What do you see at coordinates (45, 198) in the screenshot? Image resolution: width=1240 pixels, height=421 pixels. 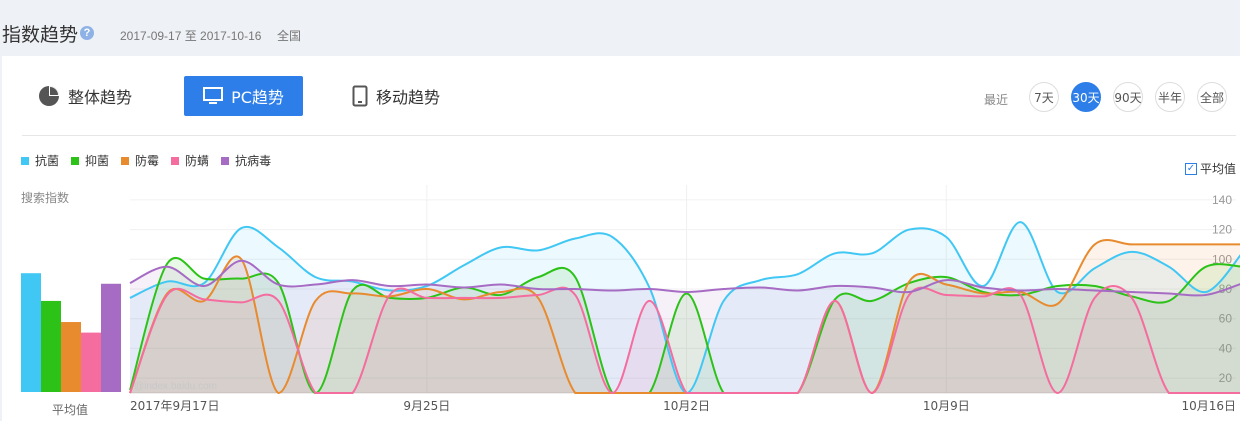 I see `y-axis-label: 搜索指数` at bounding box center [45, 198].